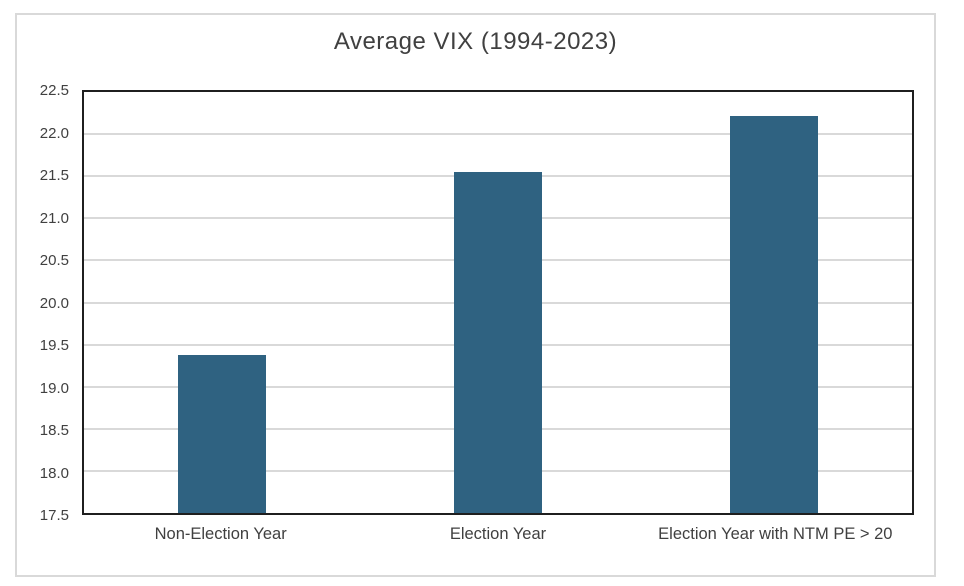 Image resolution: width=964 pixels, height=586 pixels. Describe the element at coordinates (54, 430) in the screenshot. I see `y-tick-label: 18.5` at that location.